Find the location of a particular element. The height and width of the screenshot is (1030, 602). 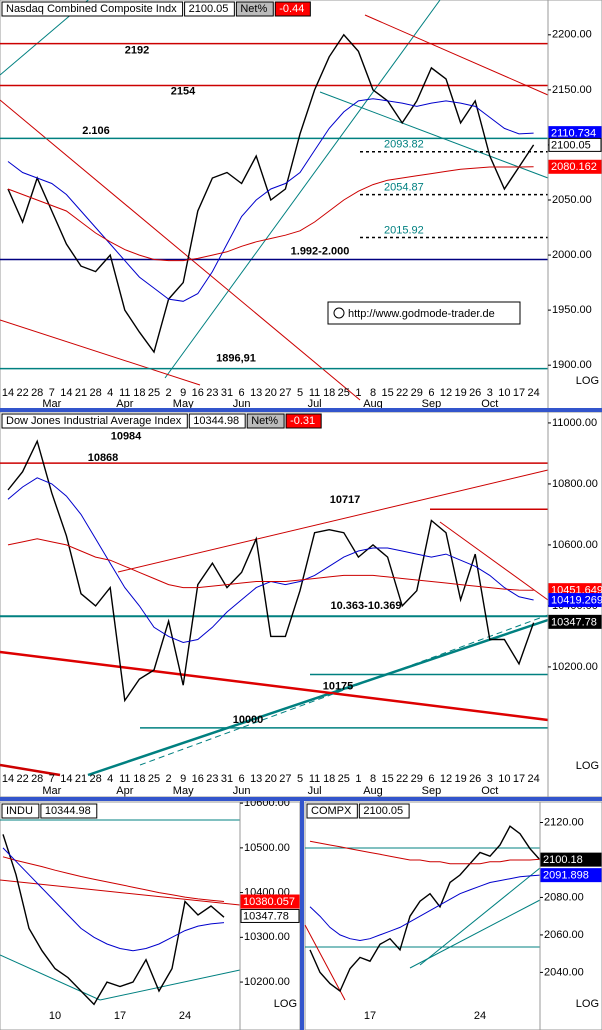

header-title: INDU is located at coordinates (19, 811).